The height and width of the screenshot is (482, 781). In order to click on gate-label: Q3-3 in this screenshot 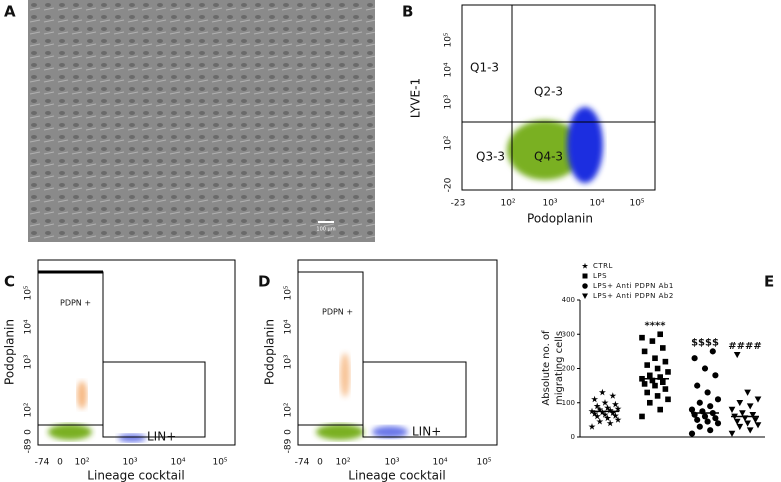, I will do `click(490, 157)`.